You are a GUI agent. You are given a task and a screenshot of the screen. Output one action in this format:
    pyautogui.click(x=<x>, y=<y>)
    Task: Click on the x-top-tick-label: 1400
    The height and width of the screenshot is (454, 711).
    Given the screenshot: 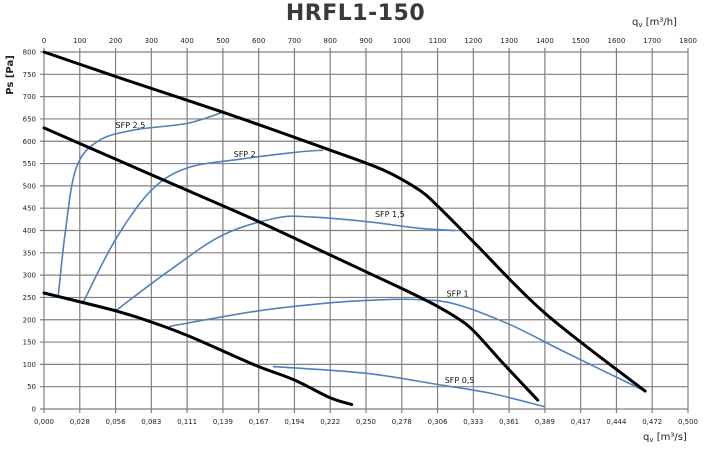 What is the action you would take?
    pyautogui.click(x=545, y=41)
    